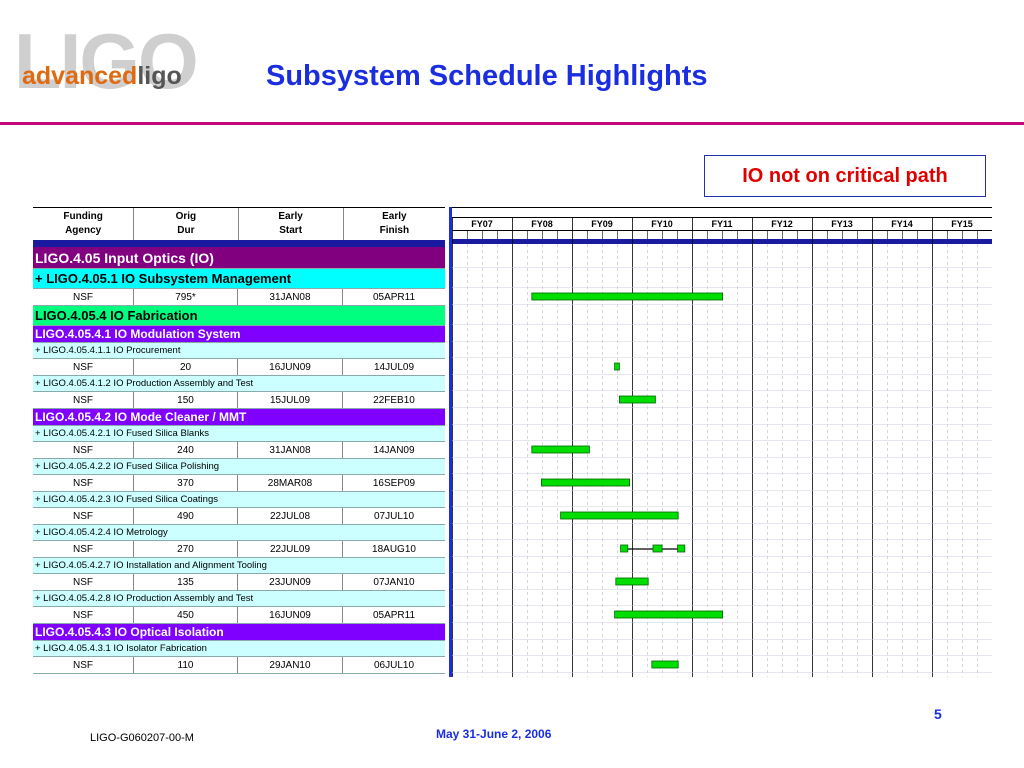 The height and width of the screenshot is (768, 1024). I want to click on table-row: NSF 20 16JUN09 14JUL09, so click(239, 367).